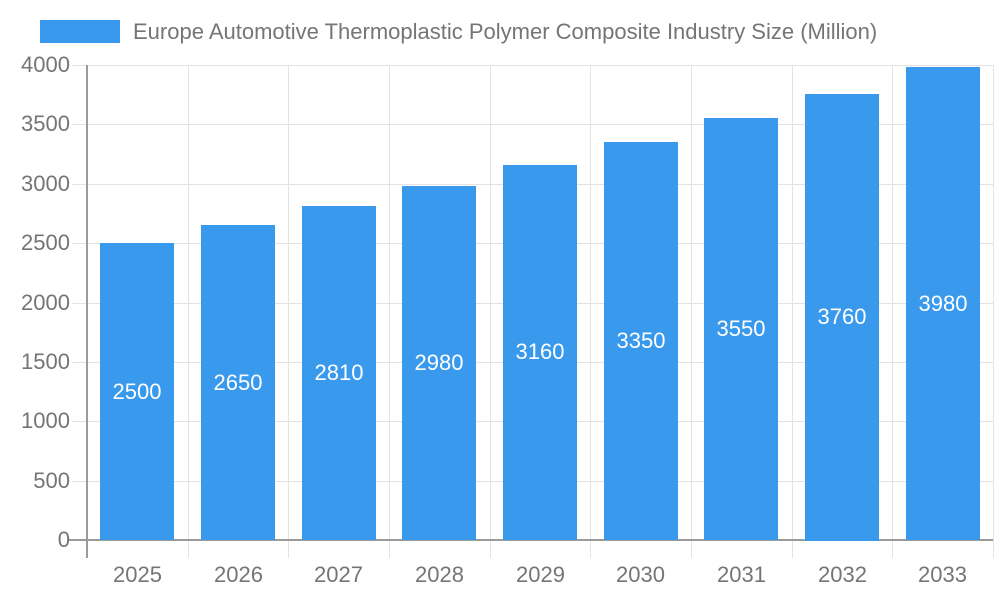 The image size is (1000, 600). What do you see at coordinates (640, 574) in the screenshot?
I see `x-axis-label-2030: 2030` at bounding box center [640, 574].